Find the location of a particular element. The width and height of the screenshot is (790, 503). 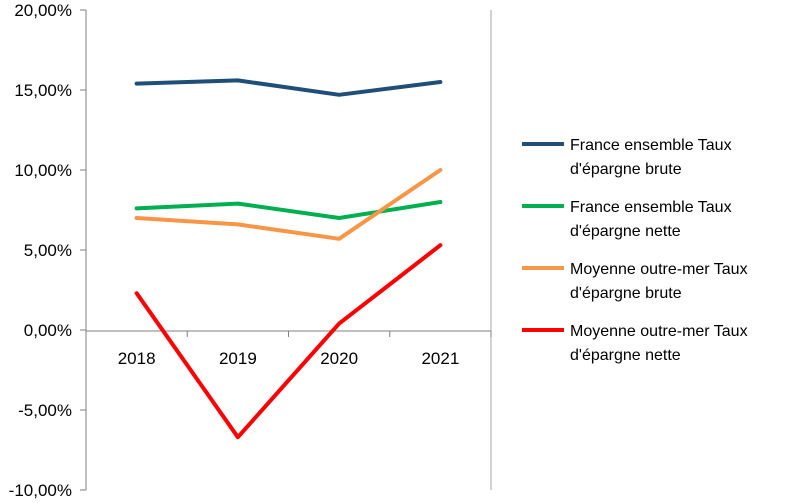

legend-label-4: d'épargne nette is located at coordinates (625, 355).